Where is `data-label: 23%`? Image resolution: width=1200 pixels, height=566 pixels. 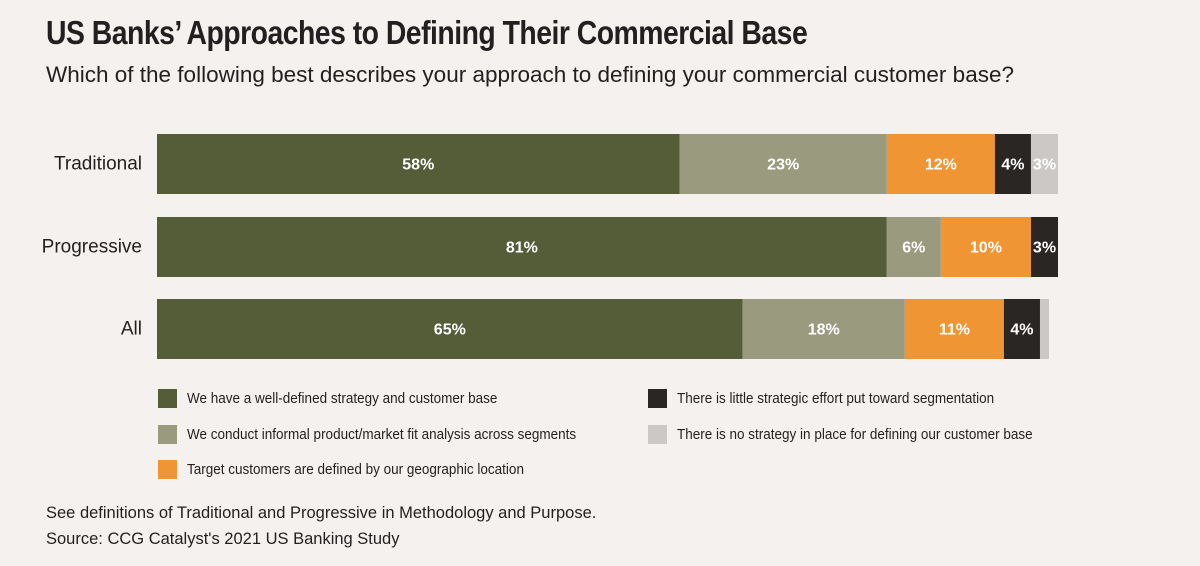 data-label: 23% is located at coordinates (783, 165).